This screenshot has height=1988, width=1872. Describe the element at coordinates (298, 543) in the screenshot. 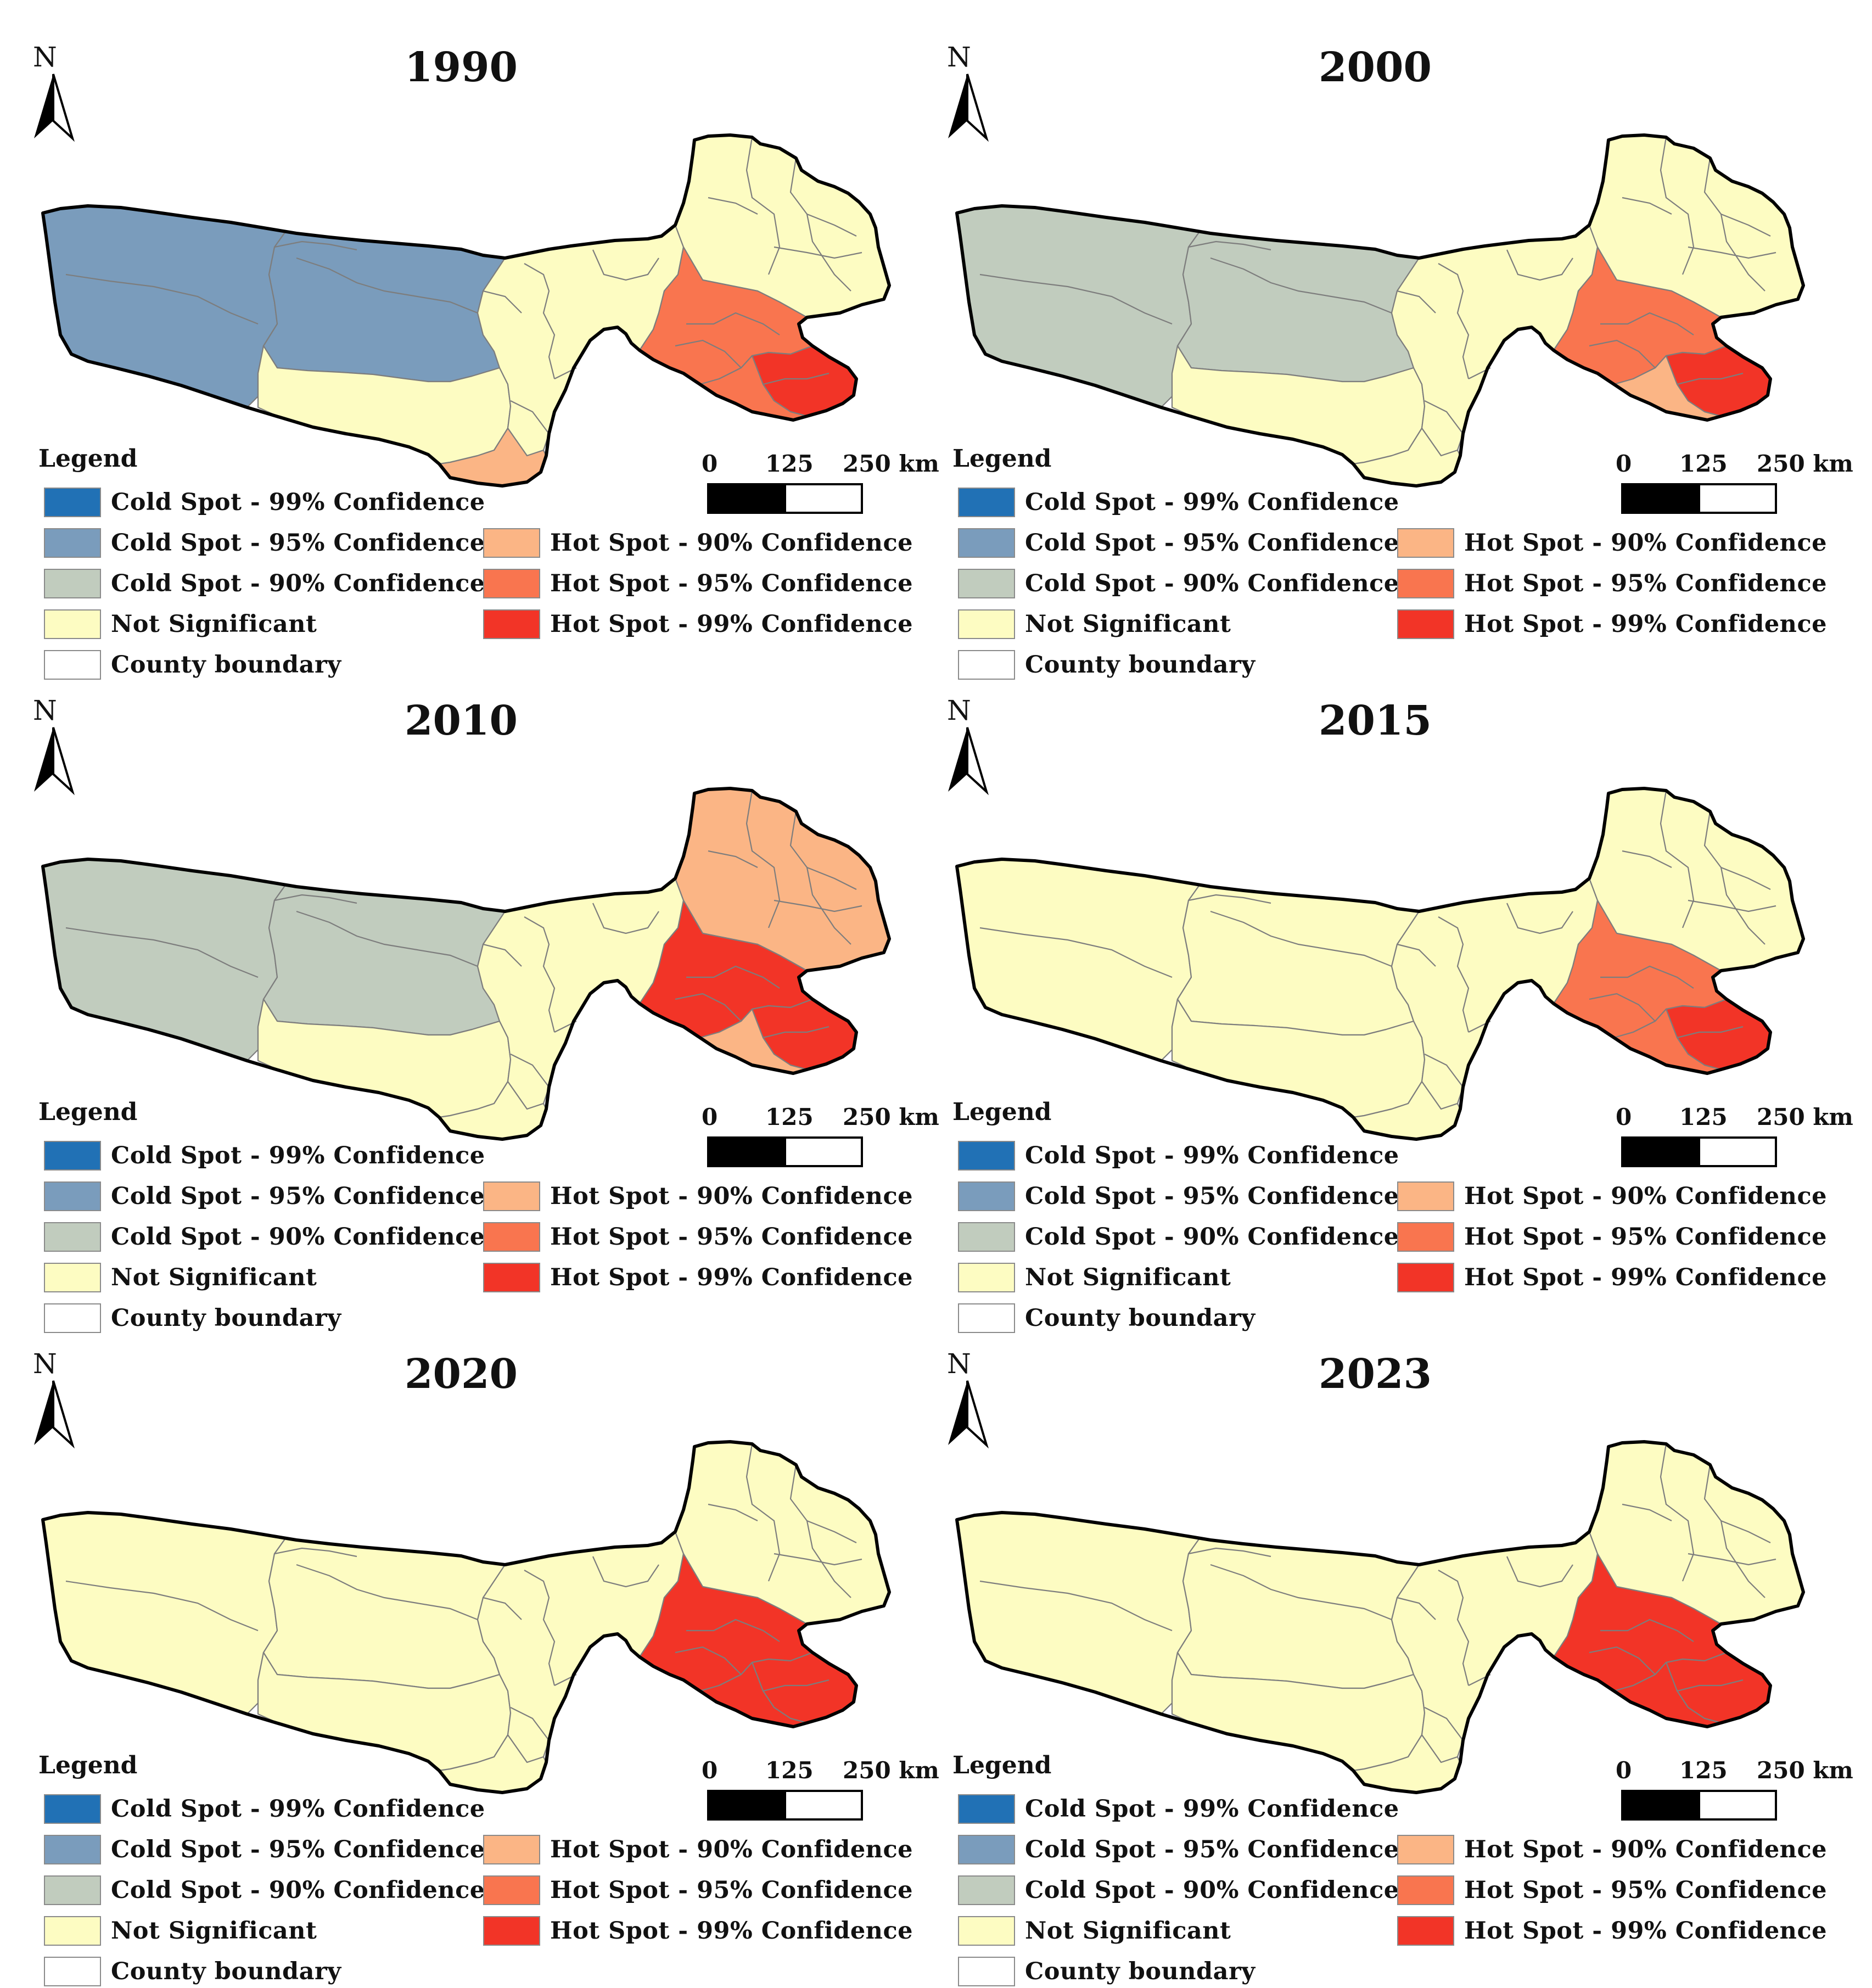

I see `legend-label: Cold Spot - 95% Confidence` at that location.